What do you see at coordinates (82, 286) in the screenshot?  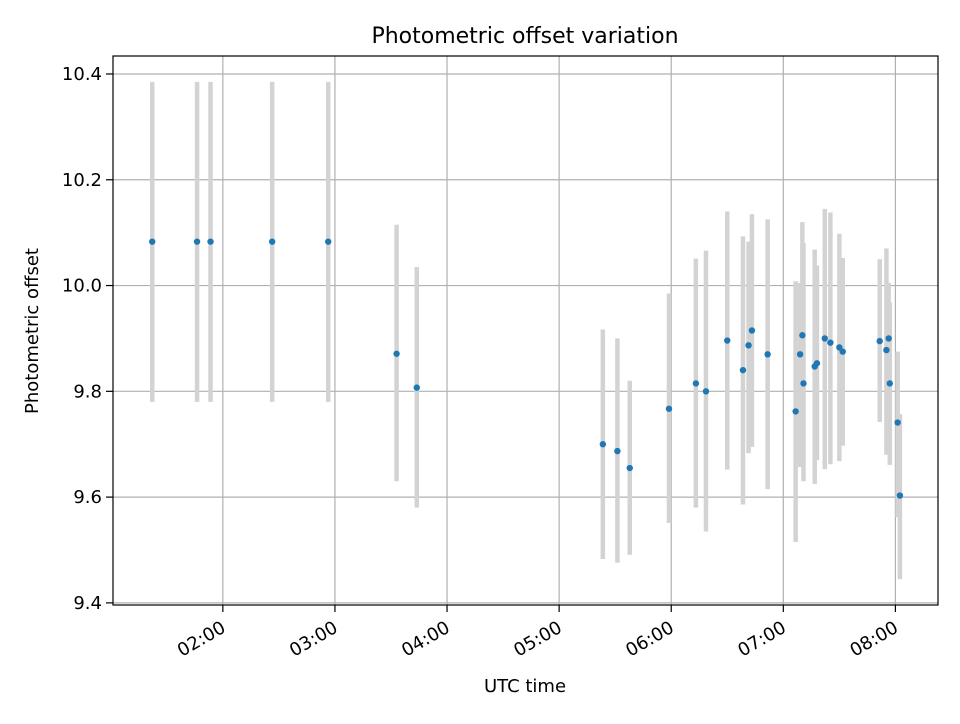 I see `y-tick-label: 10.0` at bounding box center [82, 286].